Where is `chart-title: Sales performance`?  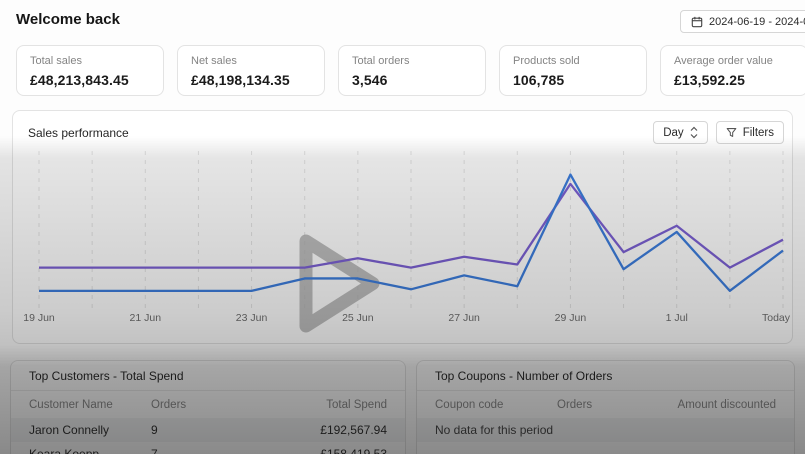
chart-title: Sales performance is located at coordinates (78, 133).